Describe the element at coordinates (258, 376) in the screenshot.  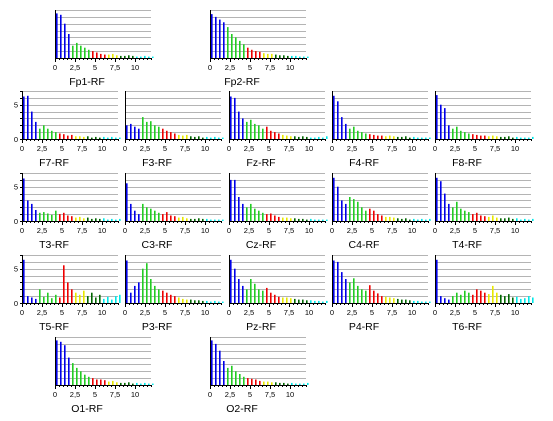
I see `panel-o2-rf: 0 2,5 5 7,5 10 O2-RF` at that location.